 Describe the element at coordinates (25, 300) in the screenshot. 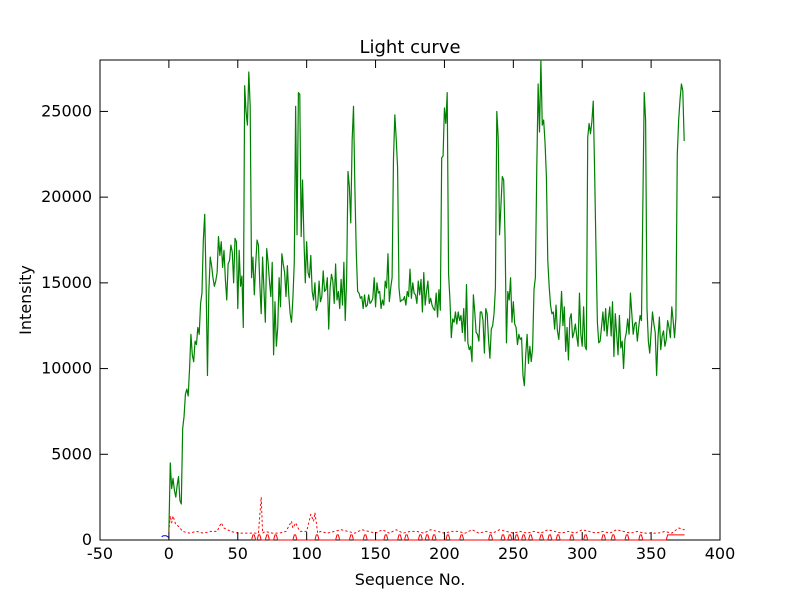

I see `y-axis-title: Intensity` at that location.